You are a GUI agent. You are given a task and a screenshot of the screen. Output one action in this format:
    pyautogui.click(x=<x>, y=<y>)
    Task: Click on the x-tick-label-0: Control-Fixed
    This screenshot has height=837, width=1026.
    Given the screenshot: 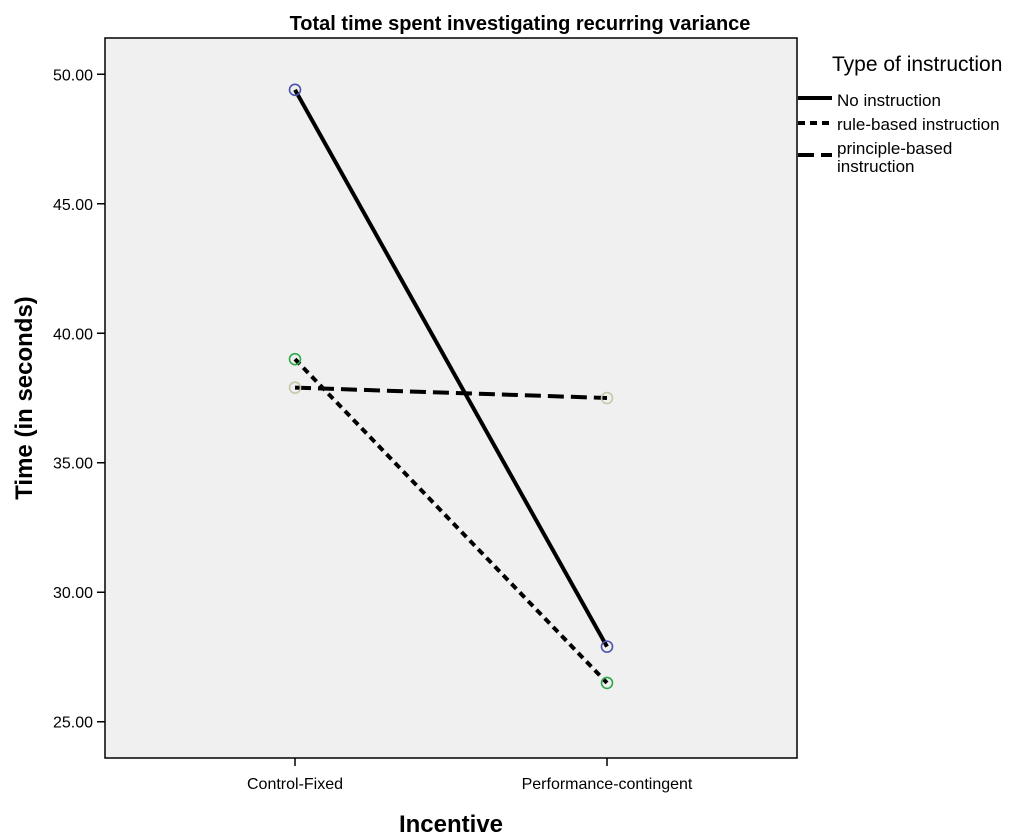 What is the action you would take?
    pyautogui.click(x=295, y=784)
    